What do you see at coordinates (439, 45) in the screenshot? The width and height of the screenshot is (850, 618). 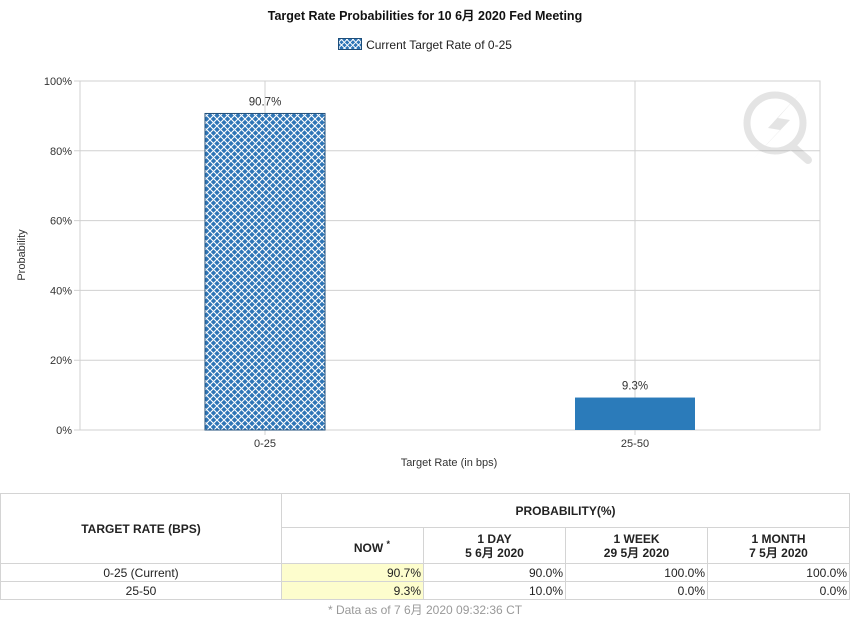 I see `legend-label: Current Target Rate of 0-25` at bounding box center [439, 45].